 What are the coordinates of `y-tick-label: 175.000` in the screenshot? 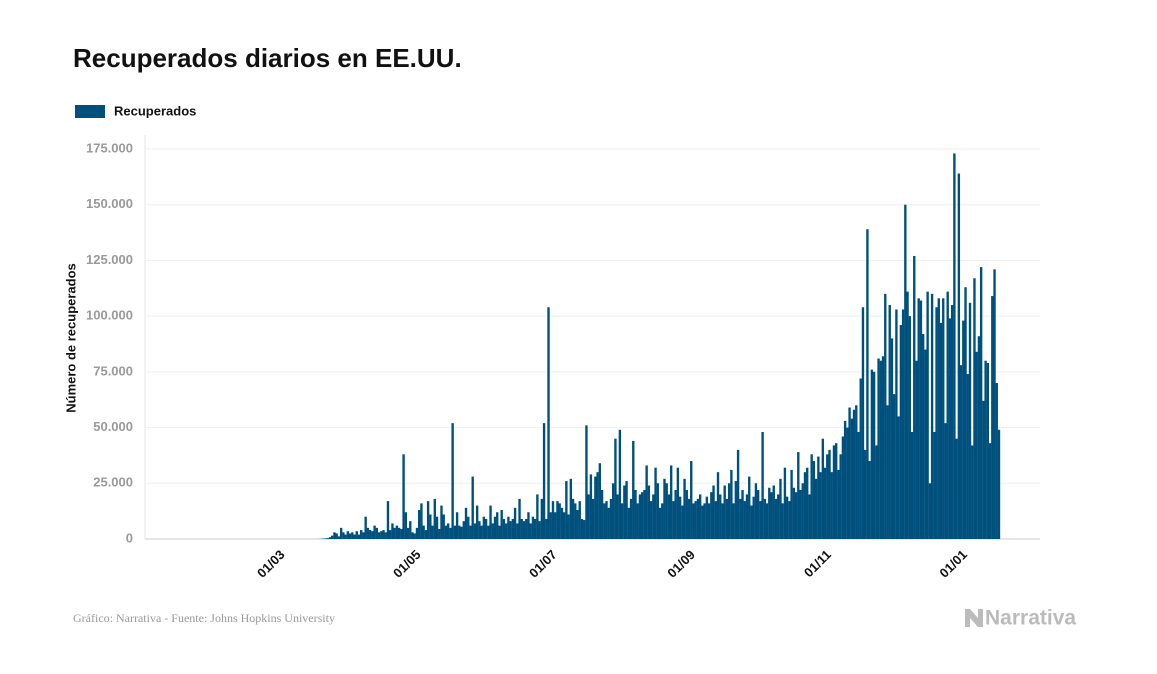 It's located at (109, 147).